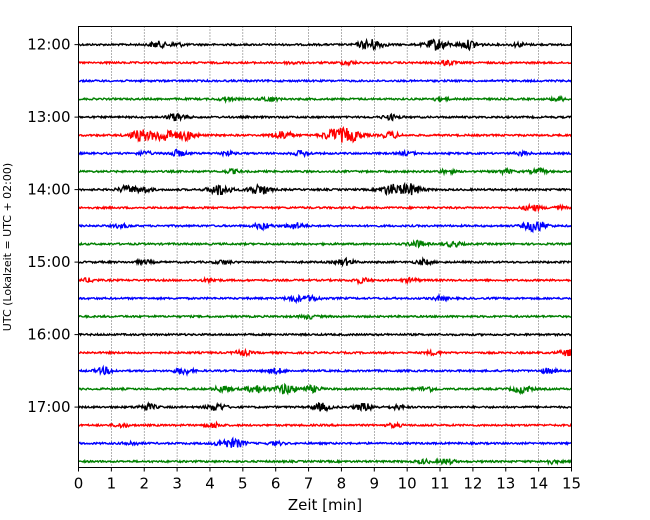 This screenshot has height=520, width=650. Describe the element at coordinates (79, 484) in the screenshot. I see `x-tick-label: 0` at that location.